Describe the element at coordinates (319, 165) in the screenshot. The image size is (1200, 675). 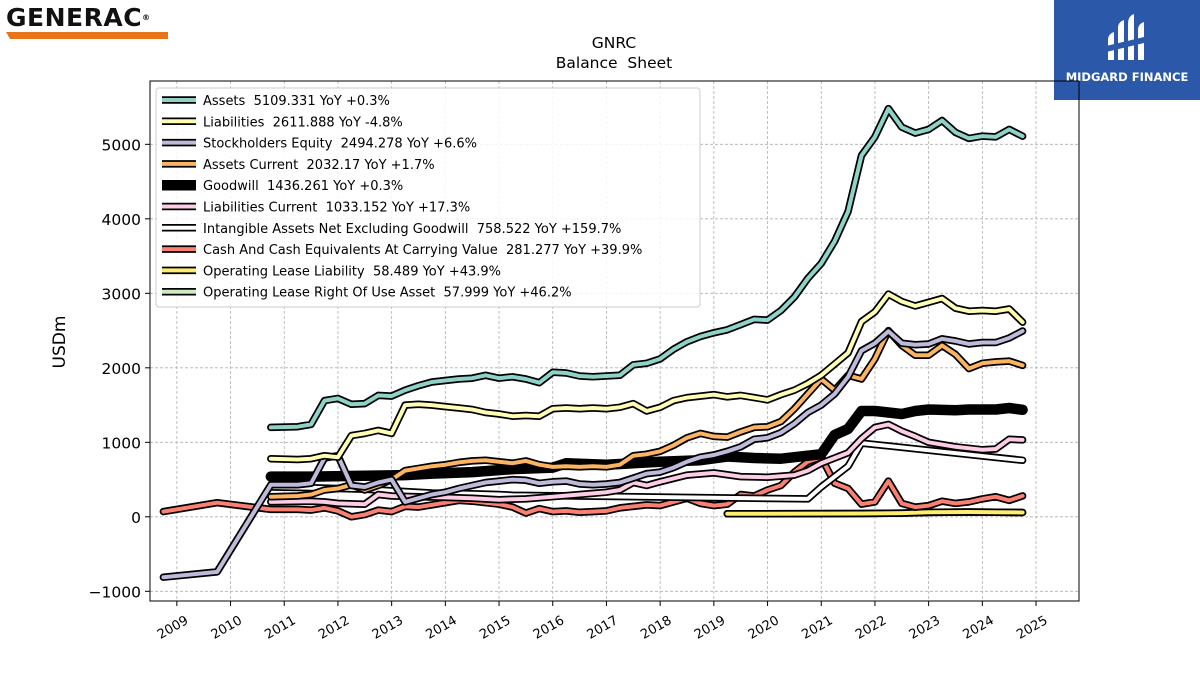
I see `legend-label: Assets Current 2032.17 YoY +1.7%` at that location.